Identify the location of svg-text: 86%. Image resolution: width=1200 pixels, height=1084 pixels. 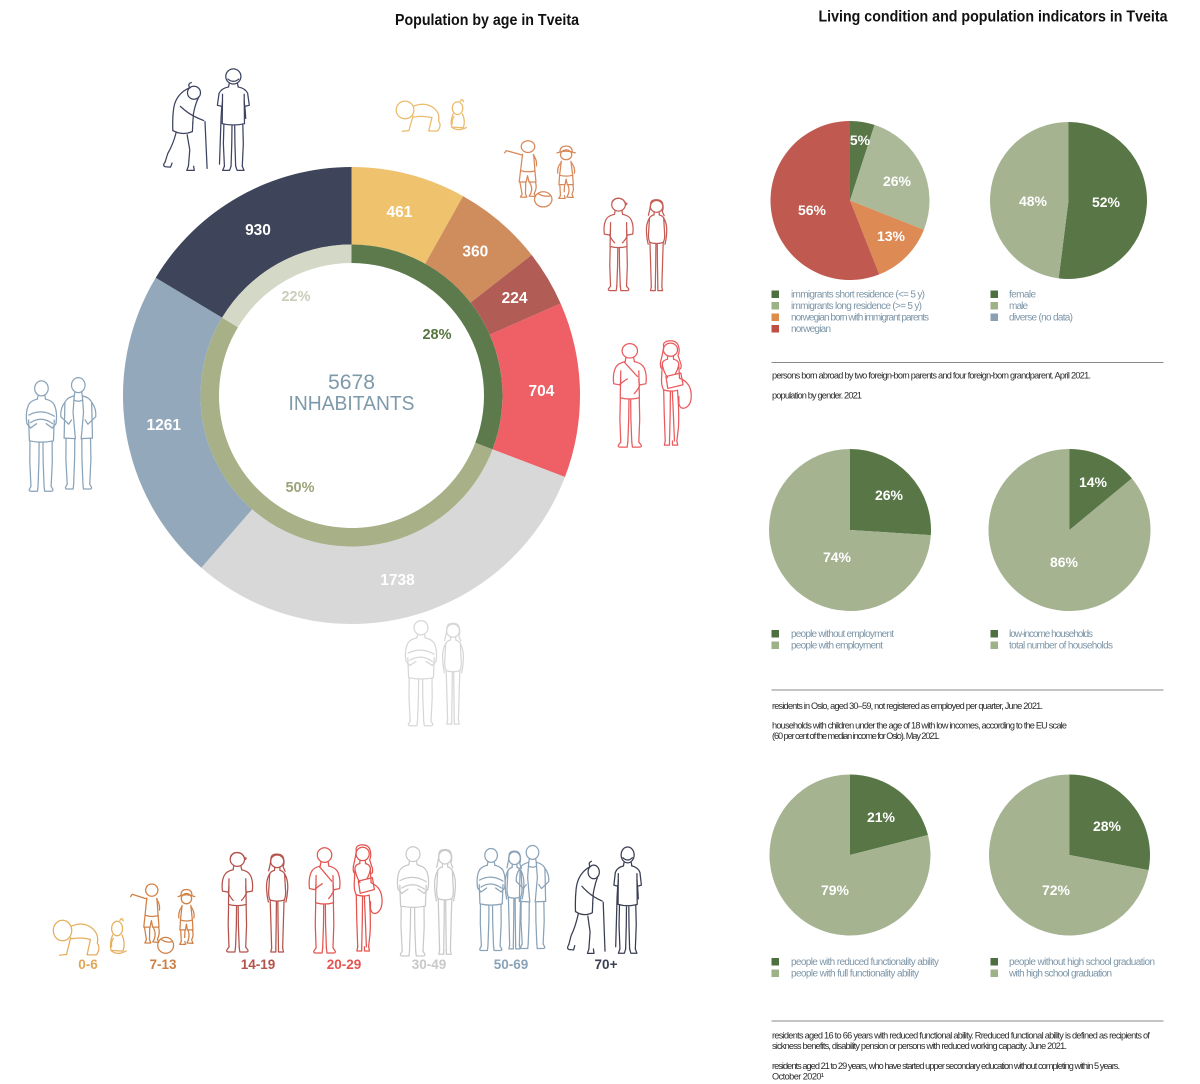
(1064, 562).